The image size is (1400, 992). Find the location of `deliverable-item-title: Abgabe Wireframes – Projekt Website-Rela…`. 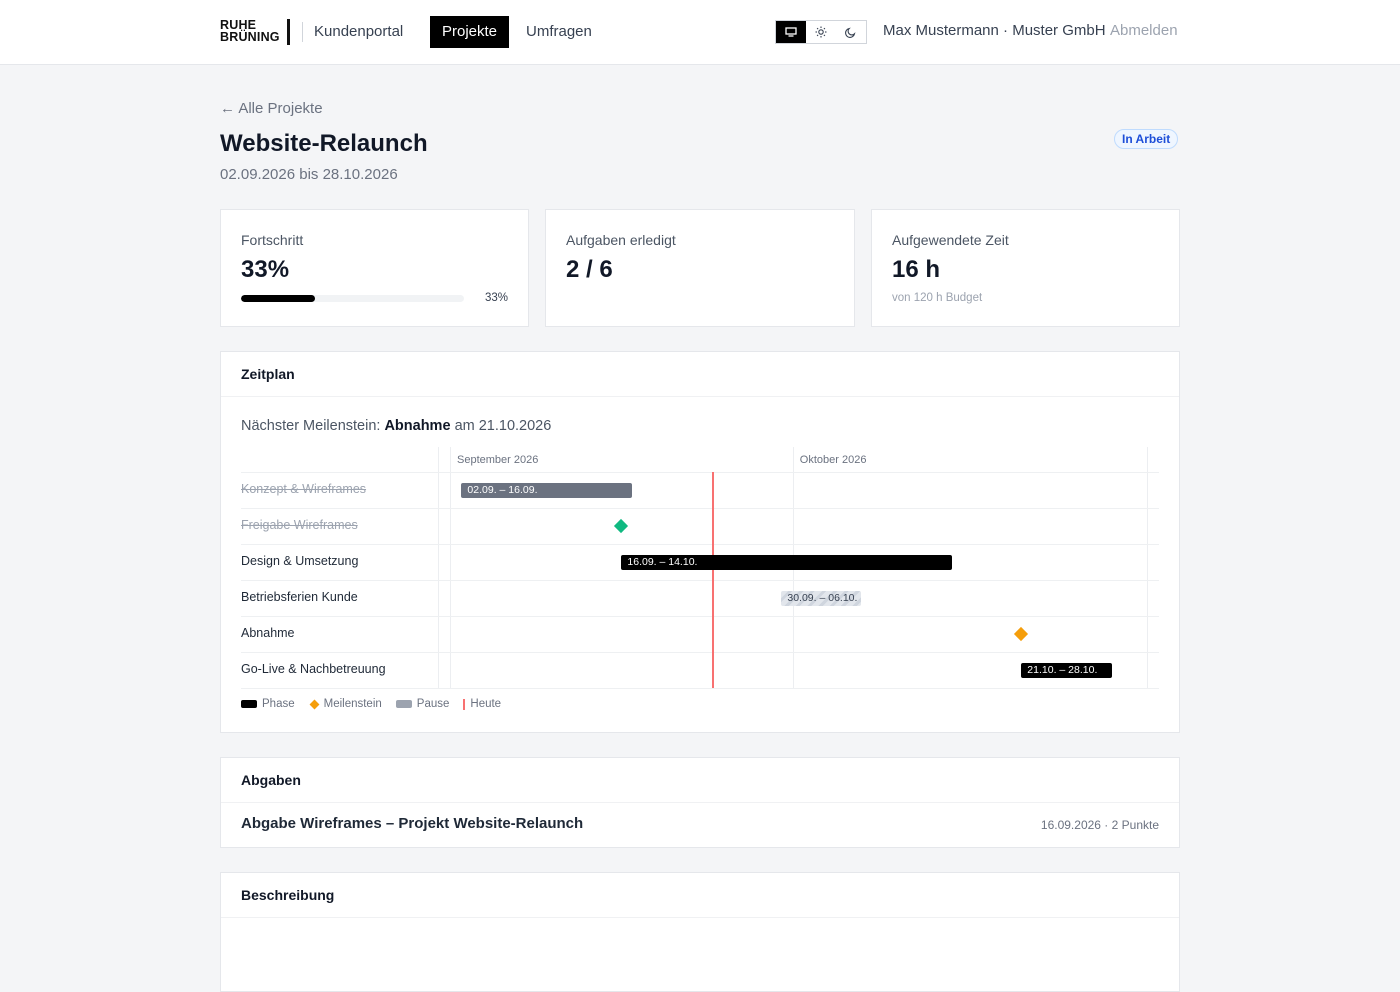

deliverable-item-title: Abgabe Wireframes – Projekt Website-Rela… is located at coordinates (412, 823).